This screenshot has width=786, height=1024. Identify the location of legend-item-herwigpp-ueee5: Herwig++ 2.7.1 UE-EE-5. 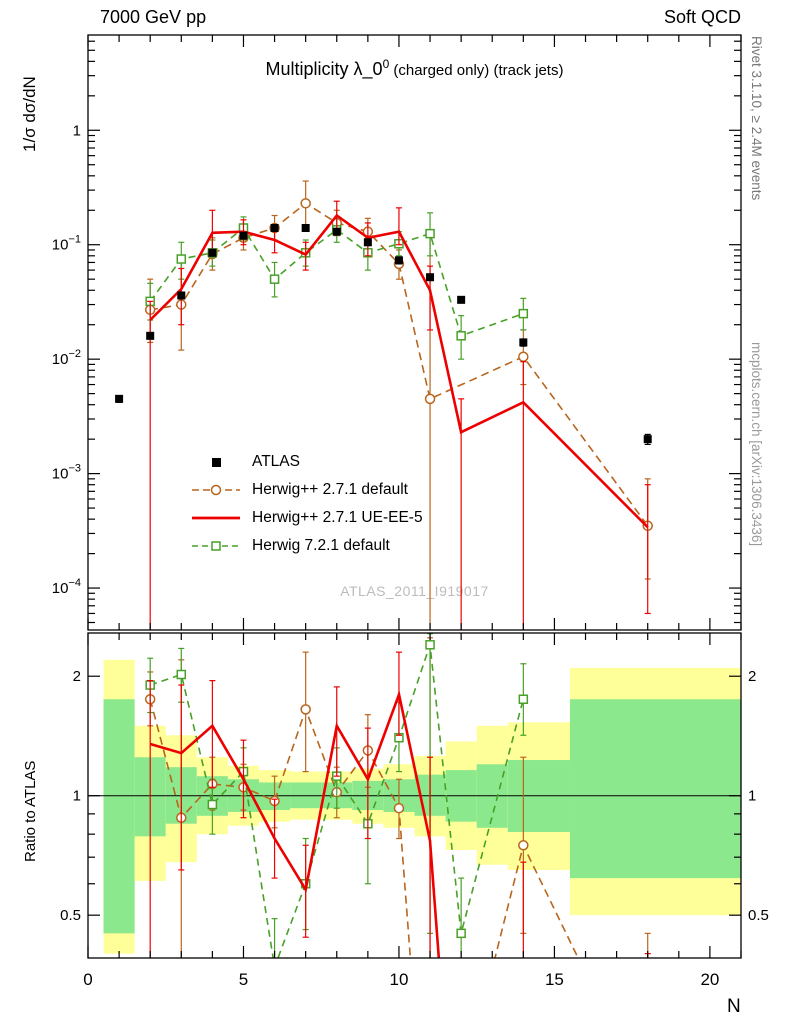
(305, 518).